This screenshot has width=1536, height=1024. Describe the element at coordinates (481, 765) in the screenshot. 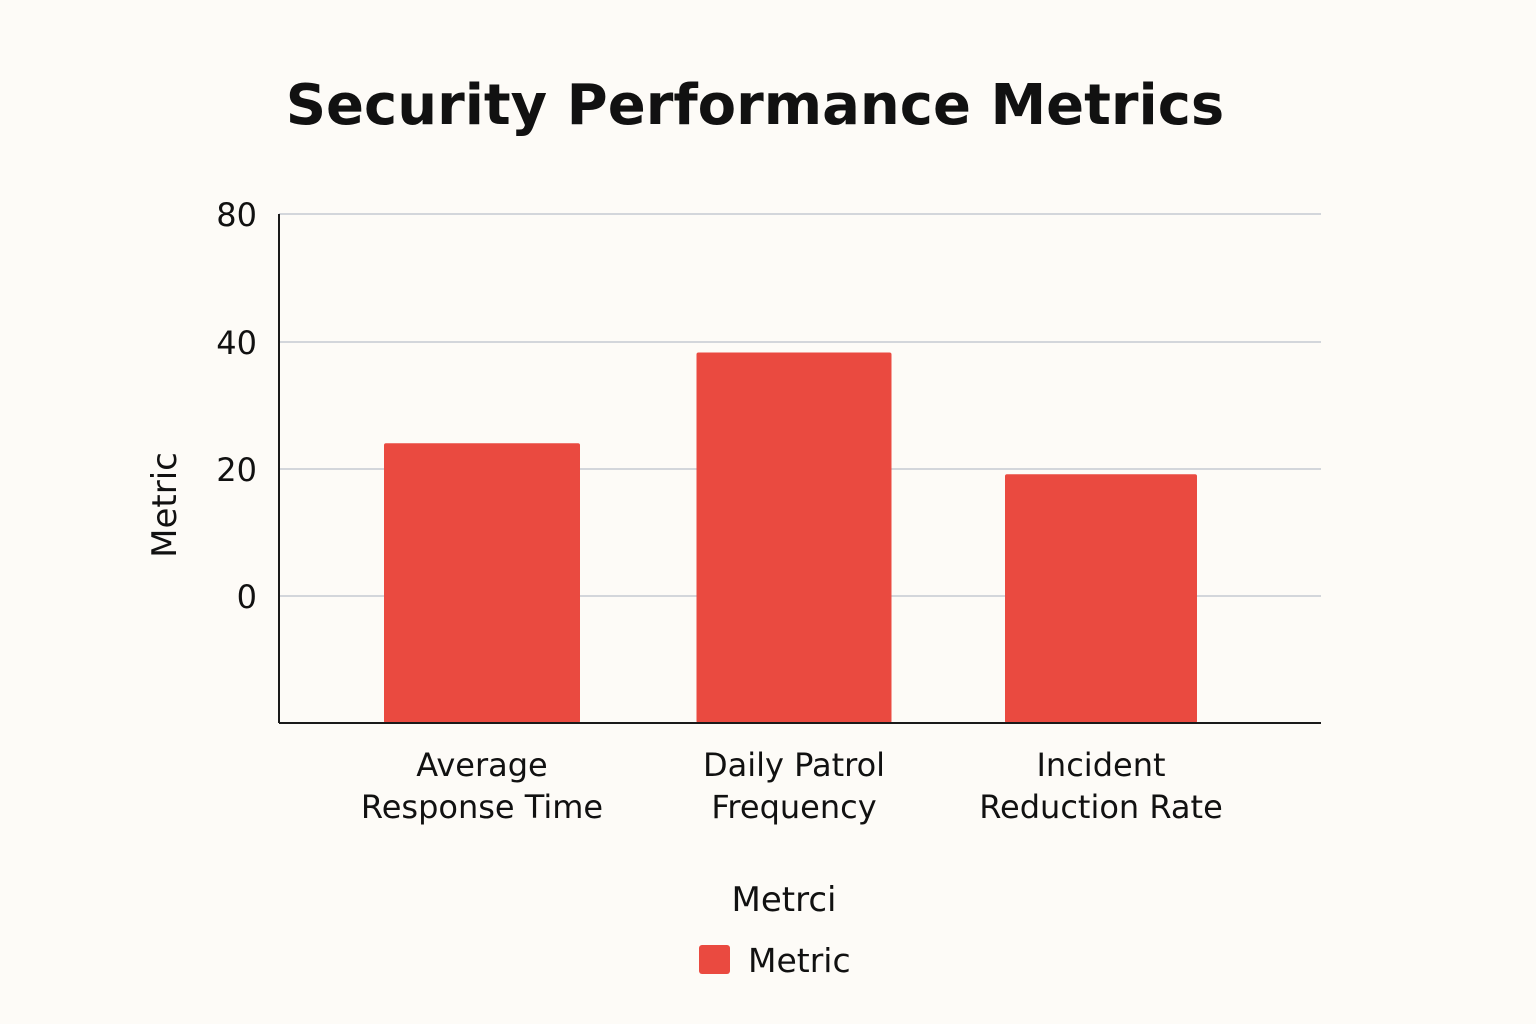

I see `x-tick-label: Average` at that location.